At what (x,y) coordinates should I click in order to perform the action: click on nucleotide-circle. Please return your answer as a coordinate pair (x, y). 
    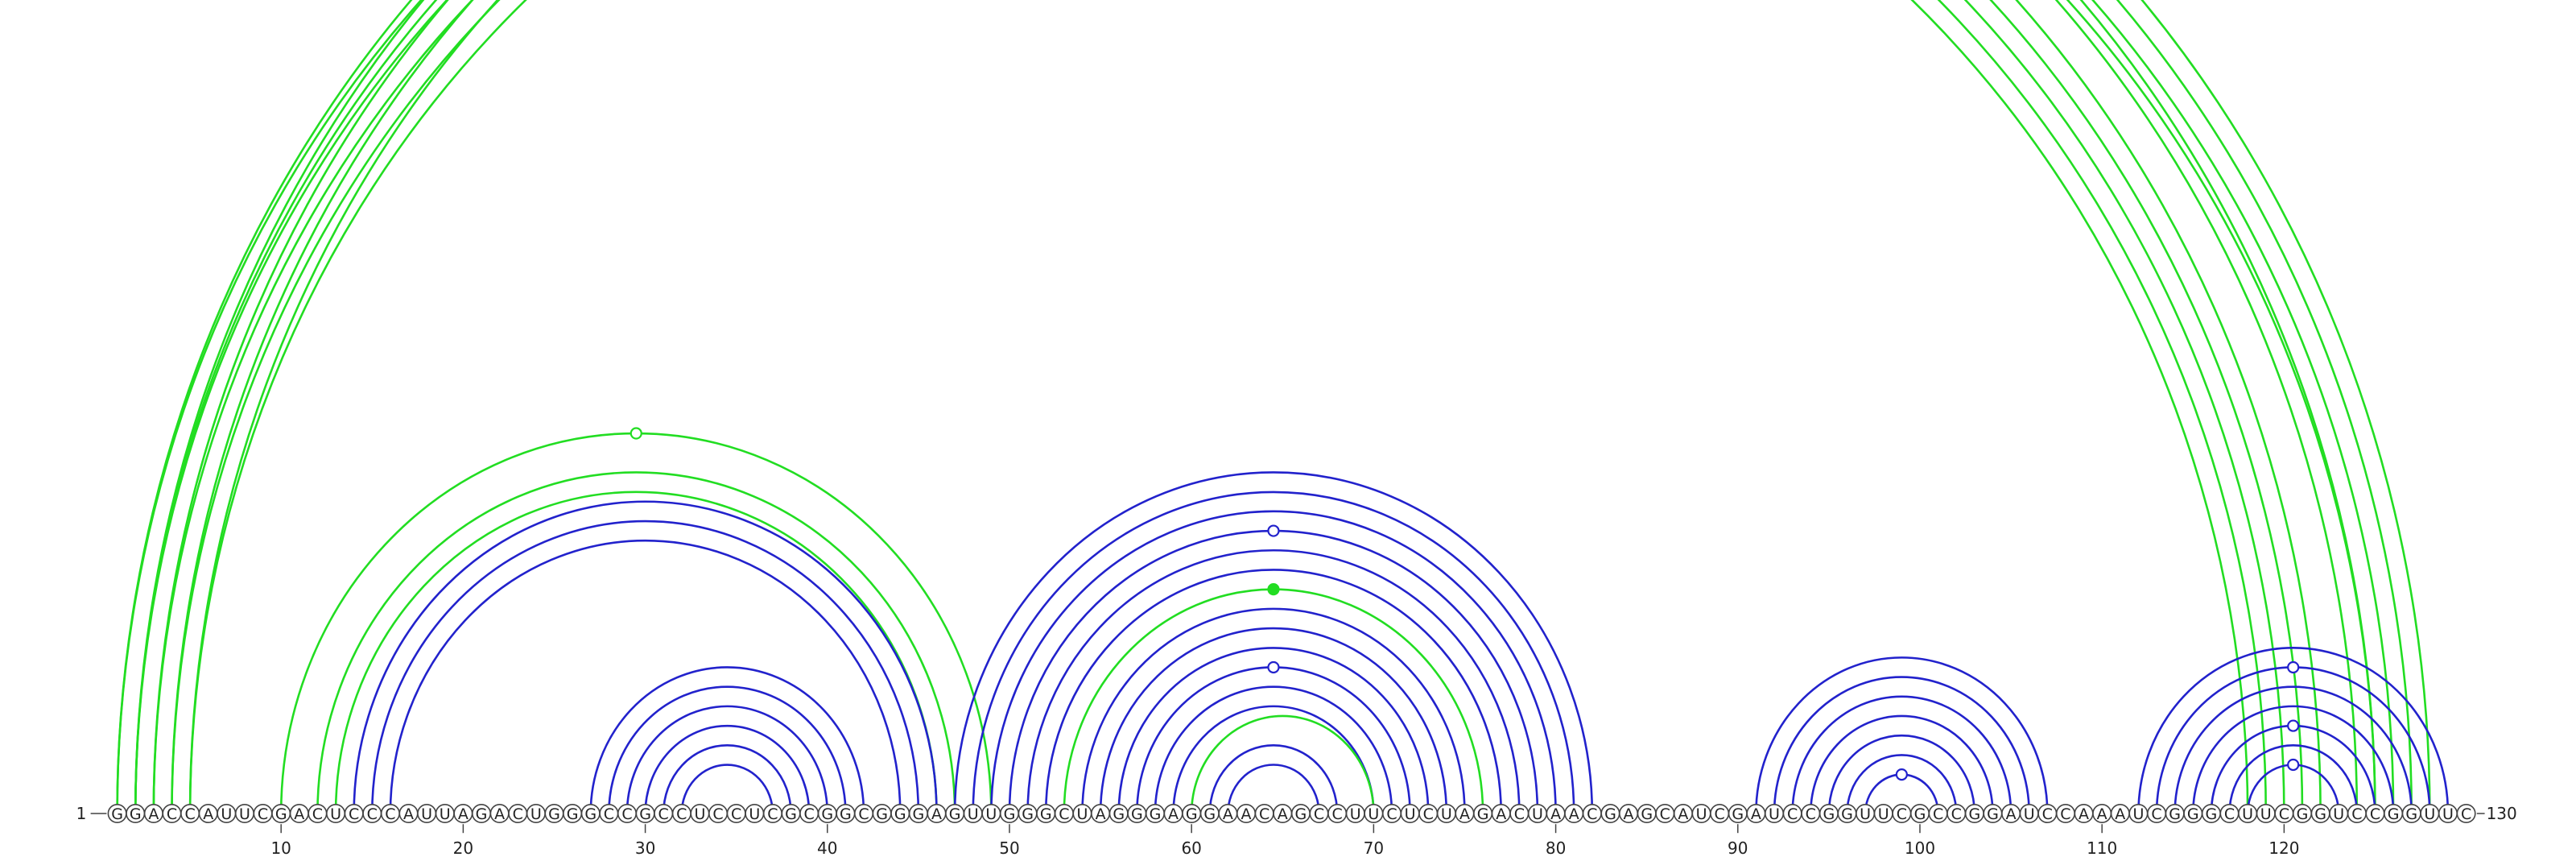
    Looking at the image, I should click on (2466, 813).